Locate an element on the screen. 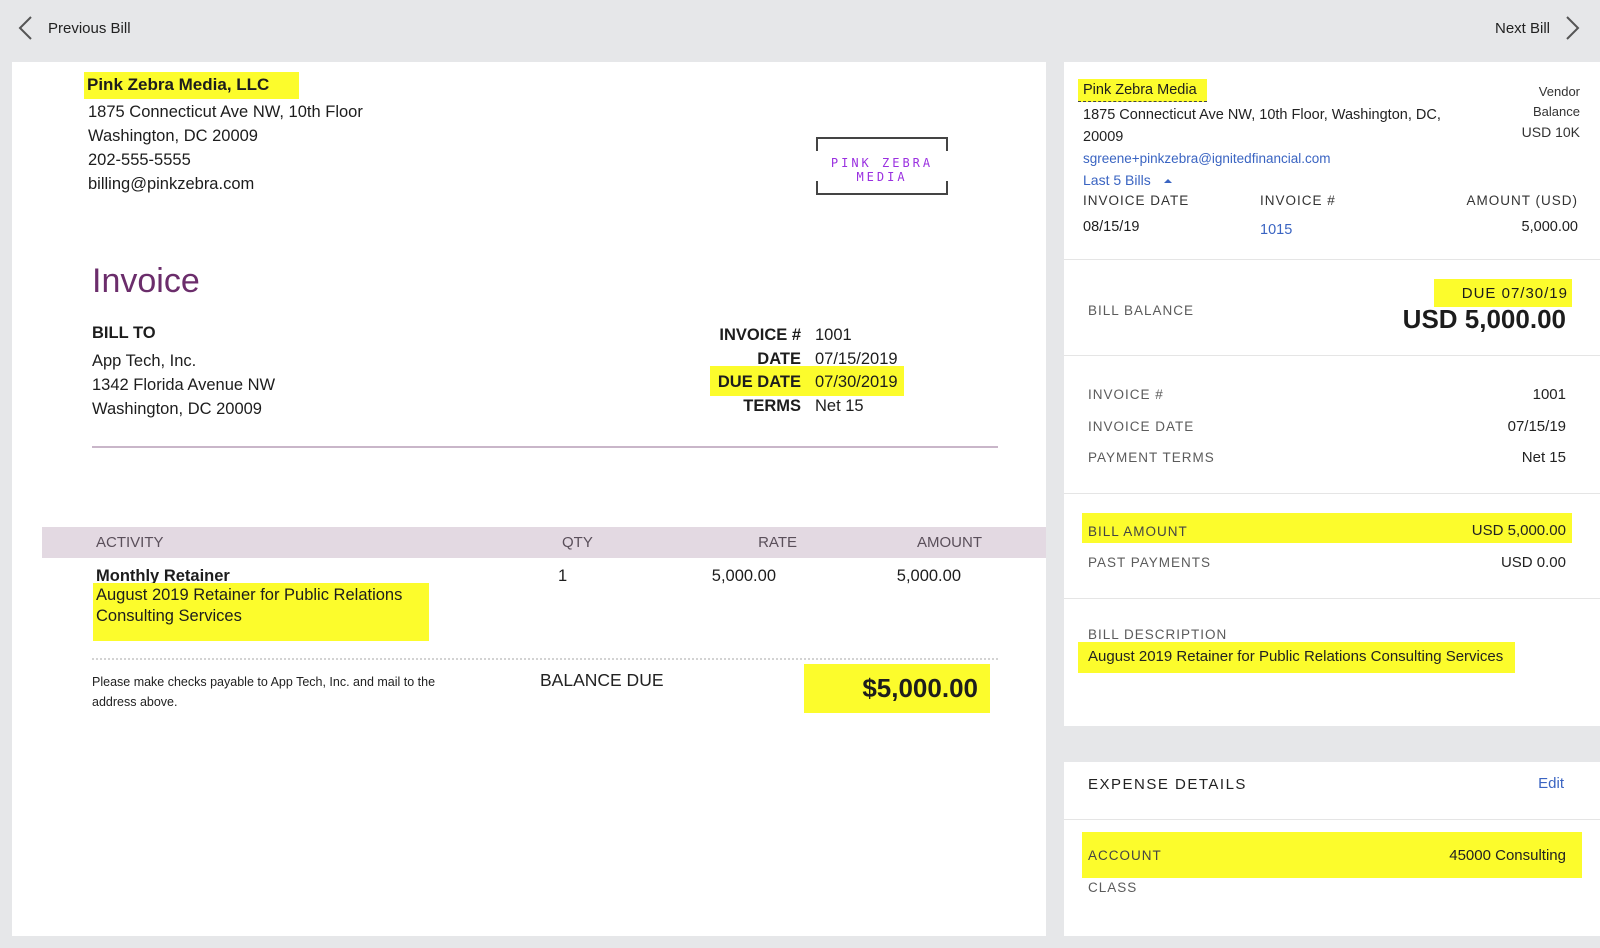 This screenshot has height=948, width=1600. account-label: ACCOUNT is located at coordinates (1125, 855).